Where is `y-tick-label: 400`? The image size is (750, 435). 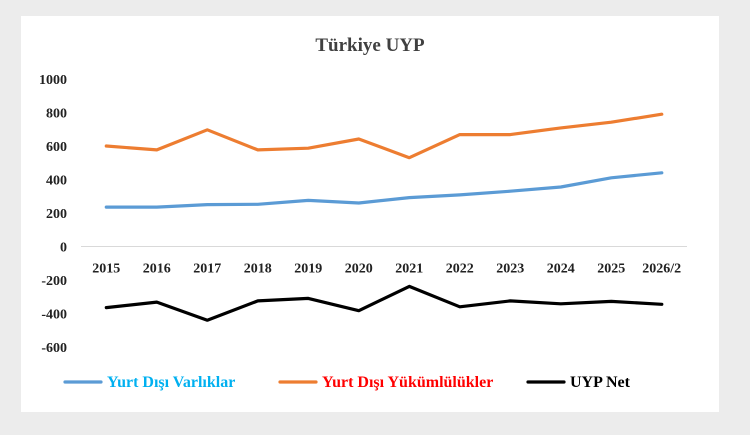
y-tick-label: 400 is located at coordinates (56, 181).